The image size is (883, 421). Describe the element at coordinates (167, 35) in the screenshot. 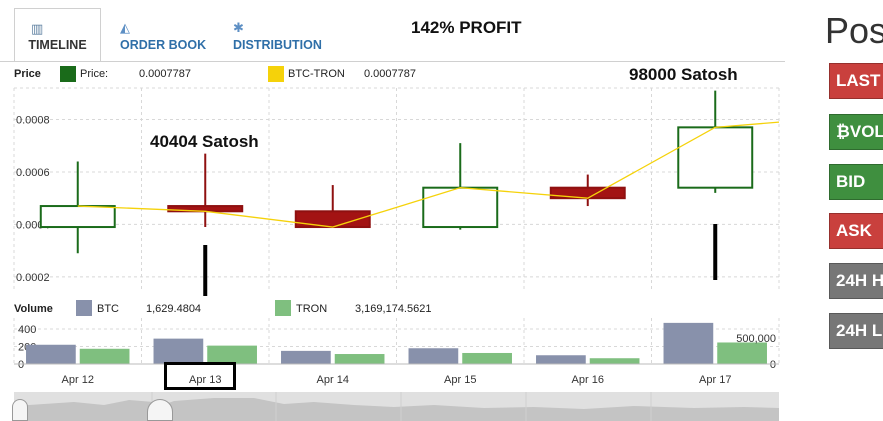

I see `tab-order-book: ◭ ORDER BOOK` at that location.